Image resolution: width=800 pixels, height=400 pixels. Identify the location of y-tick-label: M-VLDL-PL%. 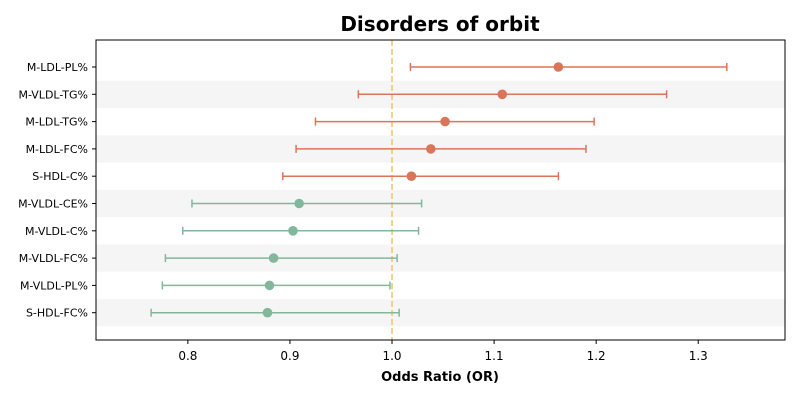
(54, 285).